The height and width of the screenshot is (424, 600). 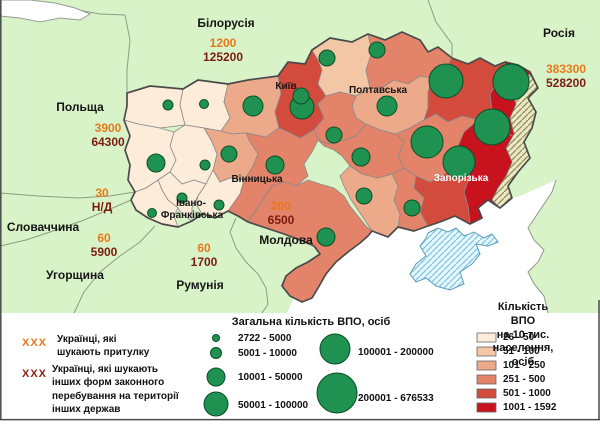 I want to click on color-legend-title: Кількість ВПО на 10 тис. населення, осіб, so click(x=523, y=334).